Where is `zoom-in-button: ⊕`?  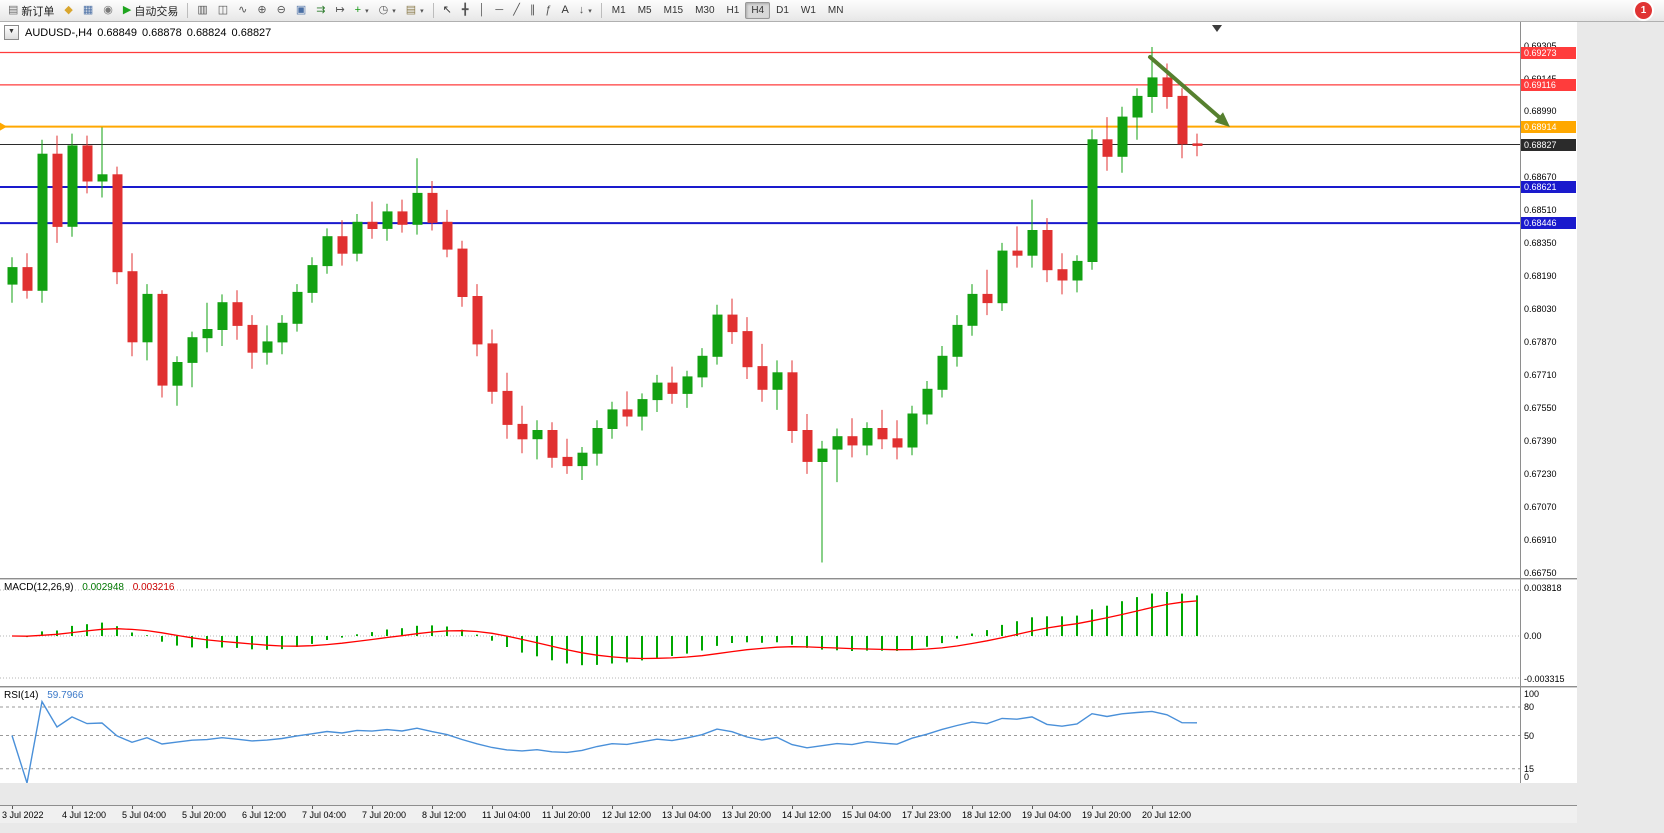 zoom-in-button: ⊕ is located at coordinates (261, 11).